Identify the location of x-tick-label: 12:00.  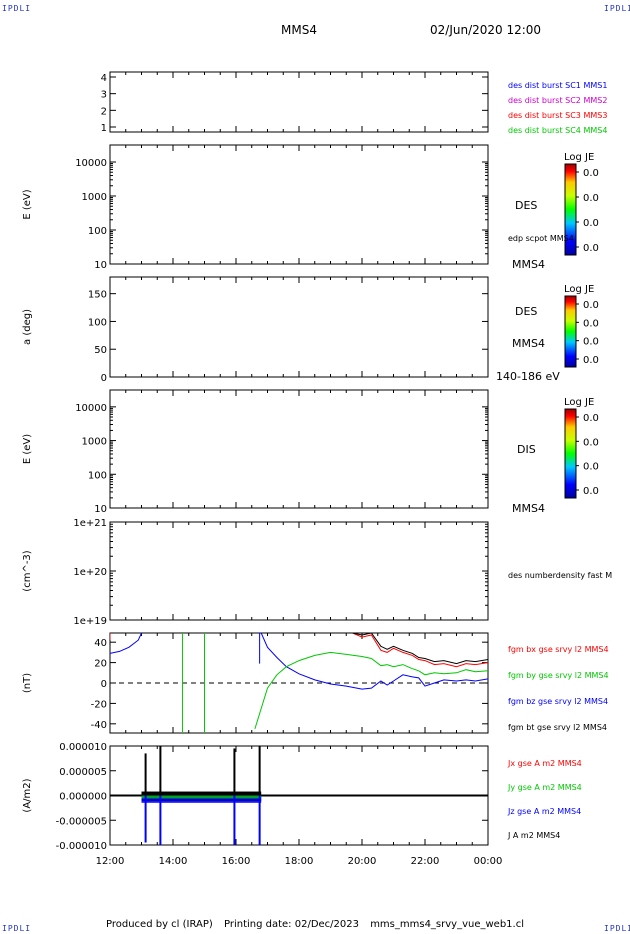
(110, 861).